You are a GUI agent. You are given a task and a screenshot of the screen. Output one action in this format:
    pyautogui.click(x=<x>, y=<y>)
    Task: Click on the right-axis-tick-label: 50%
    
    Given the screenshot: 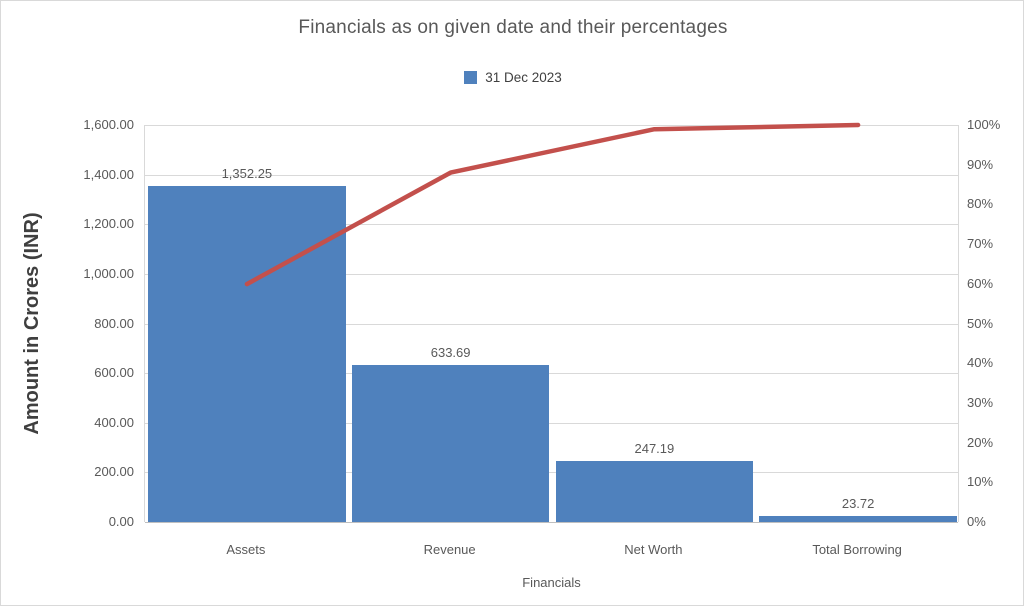 What is the action you would take?
    pyautogui.click(x=980, y=323)
    